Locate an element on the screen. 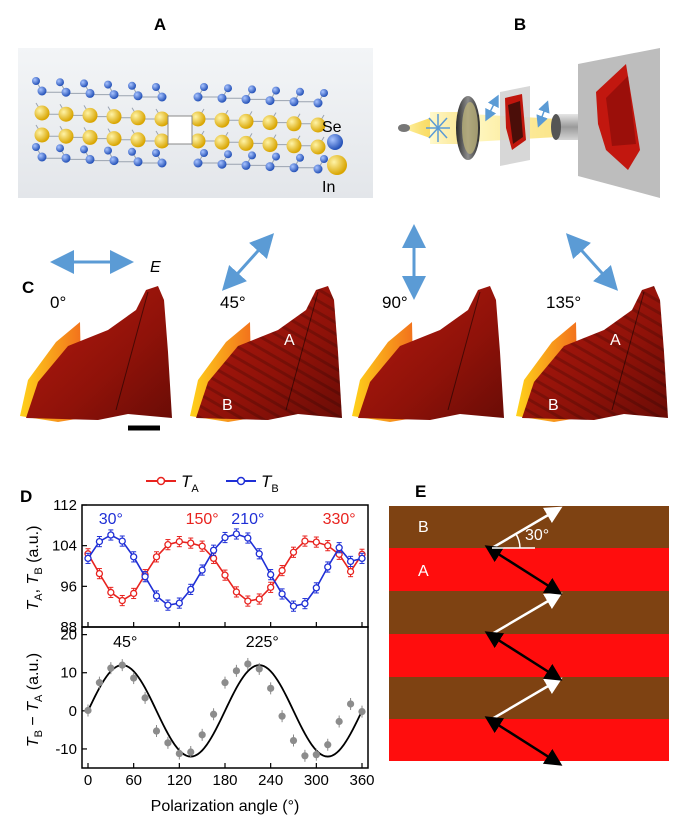 The width and height of the screenshot is (679, 821). unpolarized-light-icon is located at coordinates (438, 128).